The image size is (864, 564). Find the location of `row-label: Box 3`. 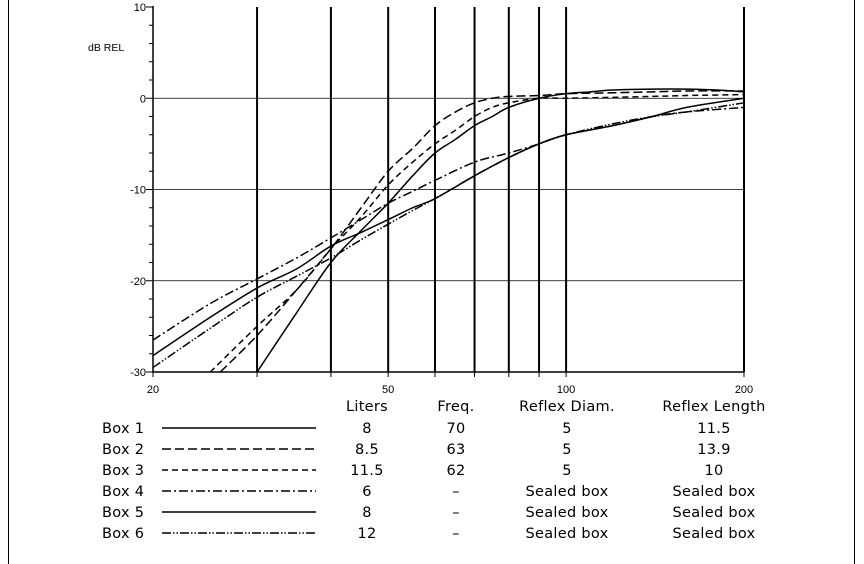

row-label: Box 3 is located at coordinates (123, 471).